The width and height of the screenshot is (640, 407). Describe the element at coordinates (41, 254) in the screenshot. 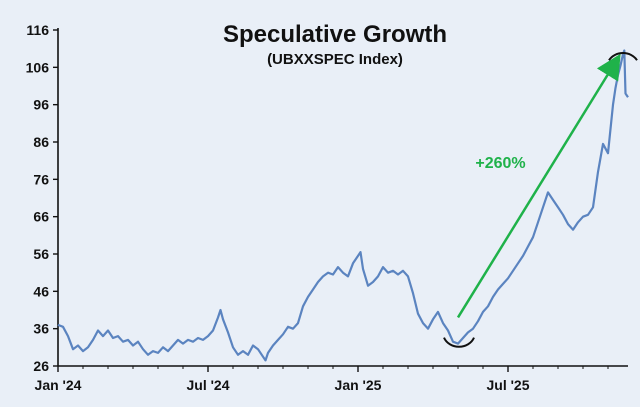

I see `y-tick-label: 56` at that location.